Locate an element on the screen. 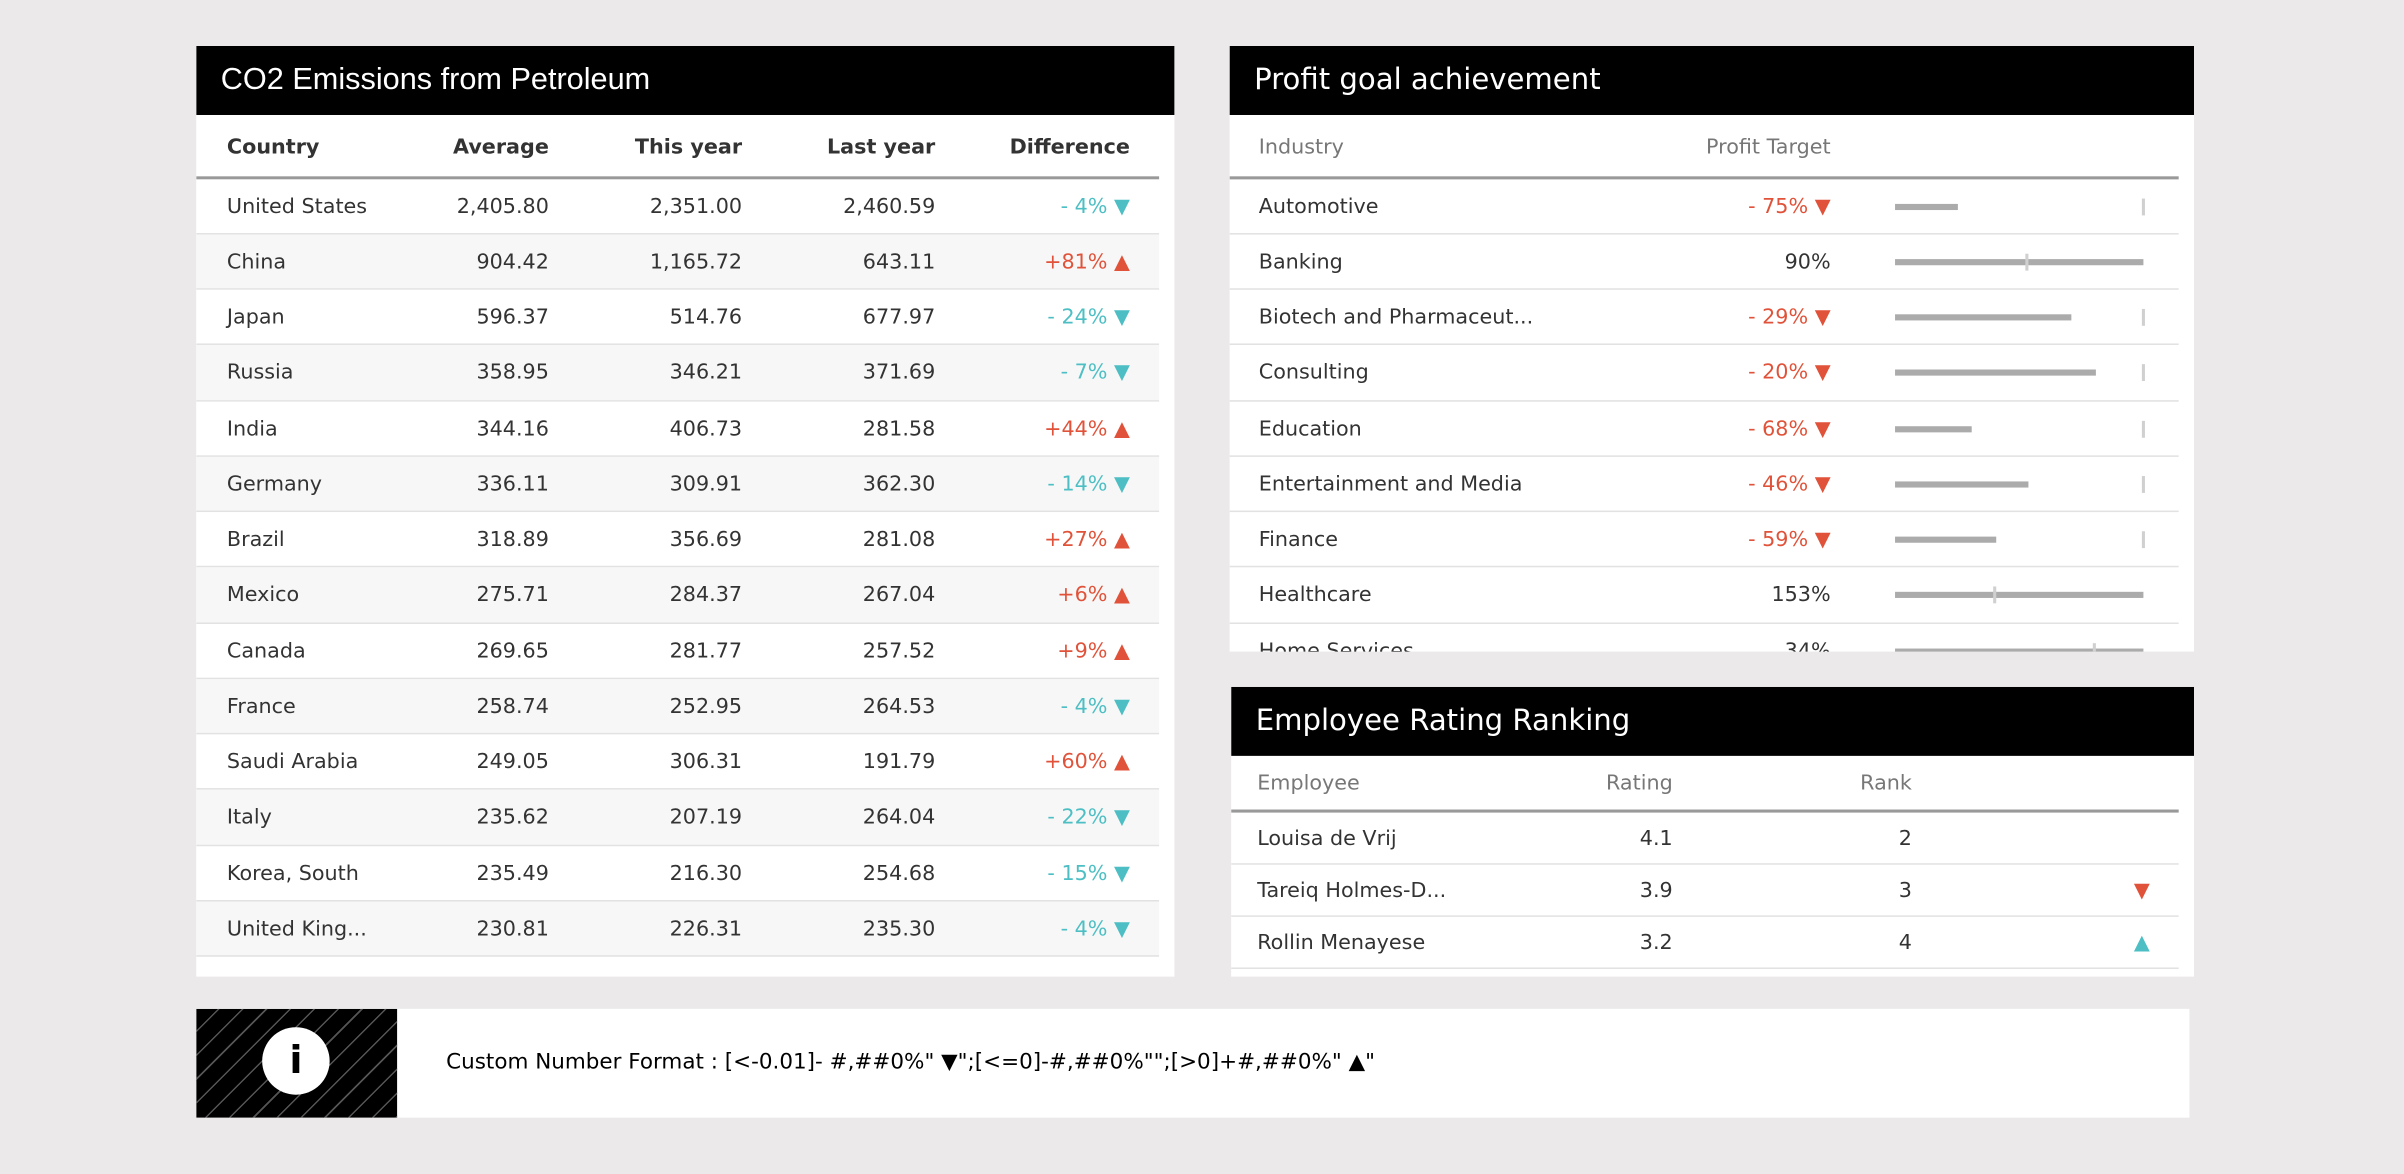 This screenshot has height=1174, width=2404. country: Mexico is located at coordinates (263, 595).